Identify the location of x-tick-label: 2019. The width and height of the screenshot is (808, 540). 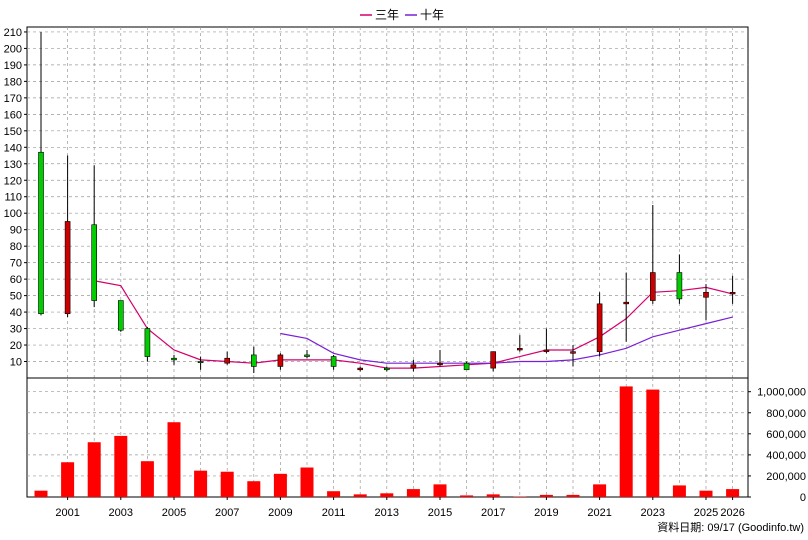
(546, 513).